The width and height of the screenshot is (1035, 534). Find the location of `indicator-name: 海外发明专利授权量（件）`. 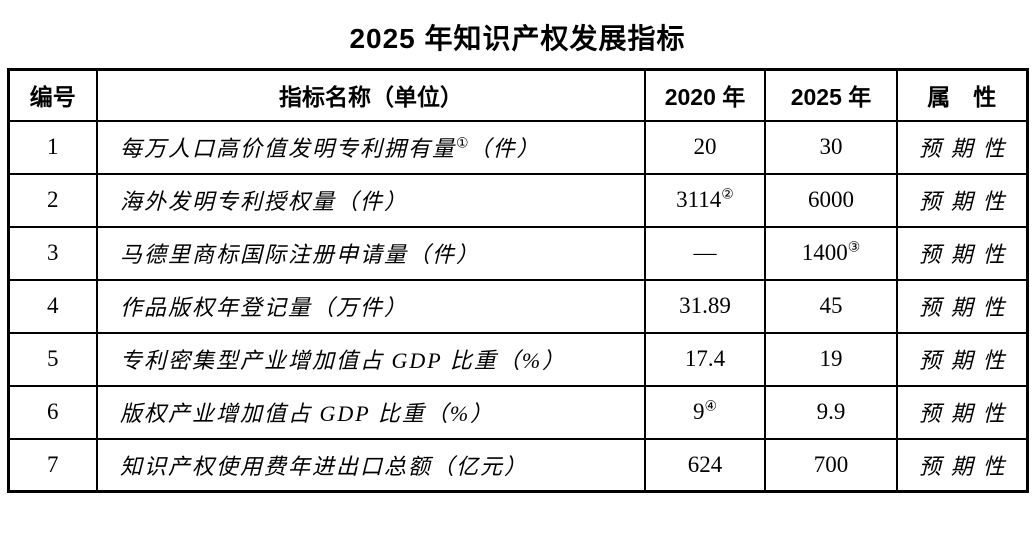

indicator-name: 海外发明专利授权量（件） is located at coordinates (371, 200).